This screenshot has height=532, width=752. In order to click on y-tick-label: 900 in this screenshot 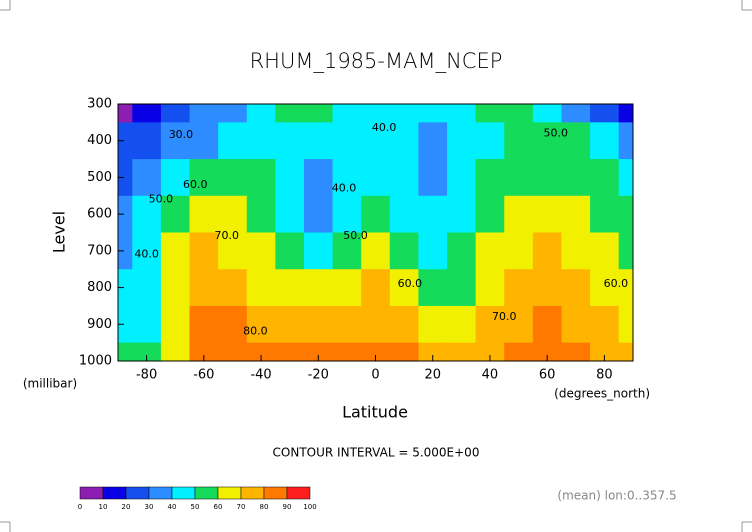, I will do `click(99, 324)`.